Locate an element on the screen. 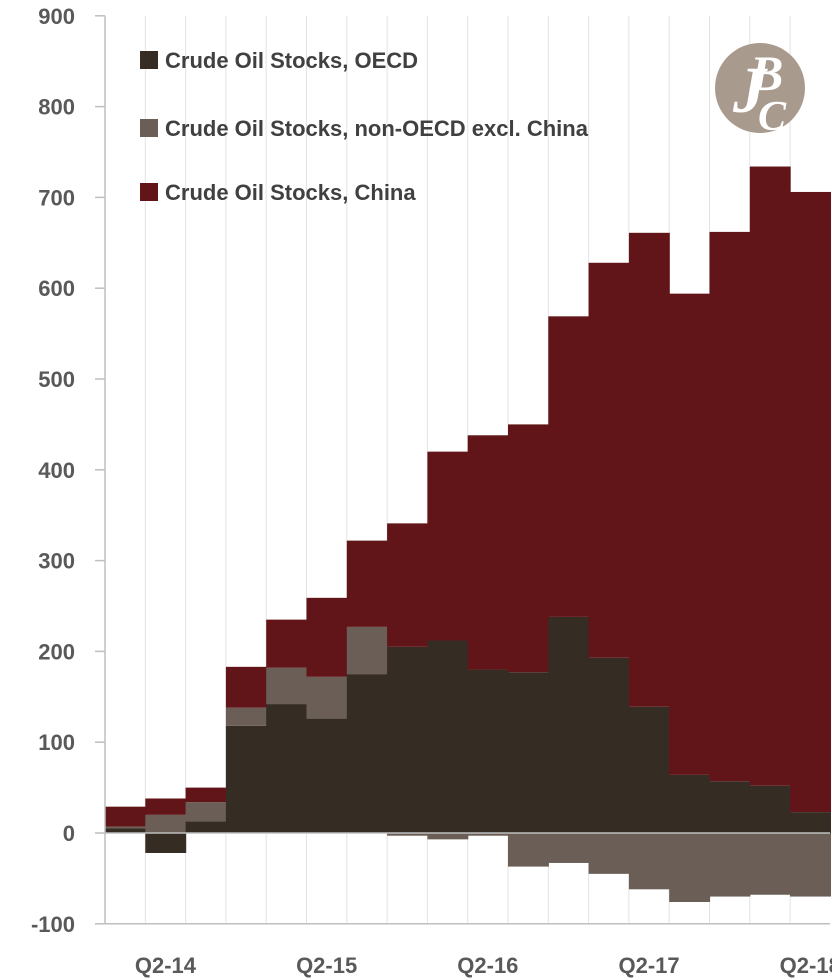  x-tick-label: Q2-18 is located at coordinates (806, 965).